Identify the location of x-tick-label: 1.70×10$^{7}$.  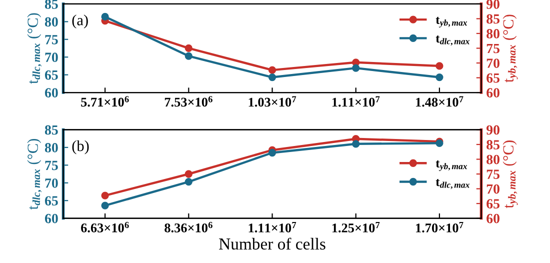
(440, 227).